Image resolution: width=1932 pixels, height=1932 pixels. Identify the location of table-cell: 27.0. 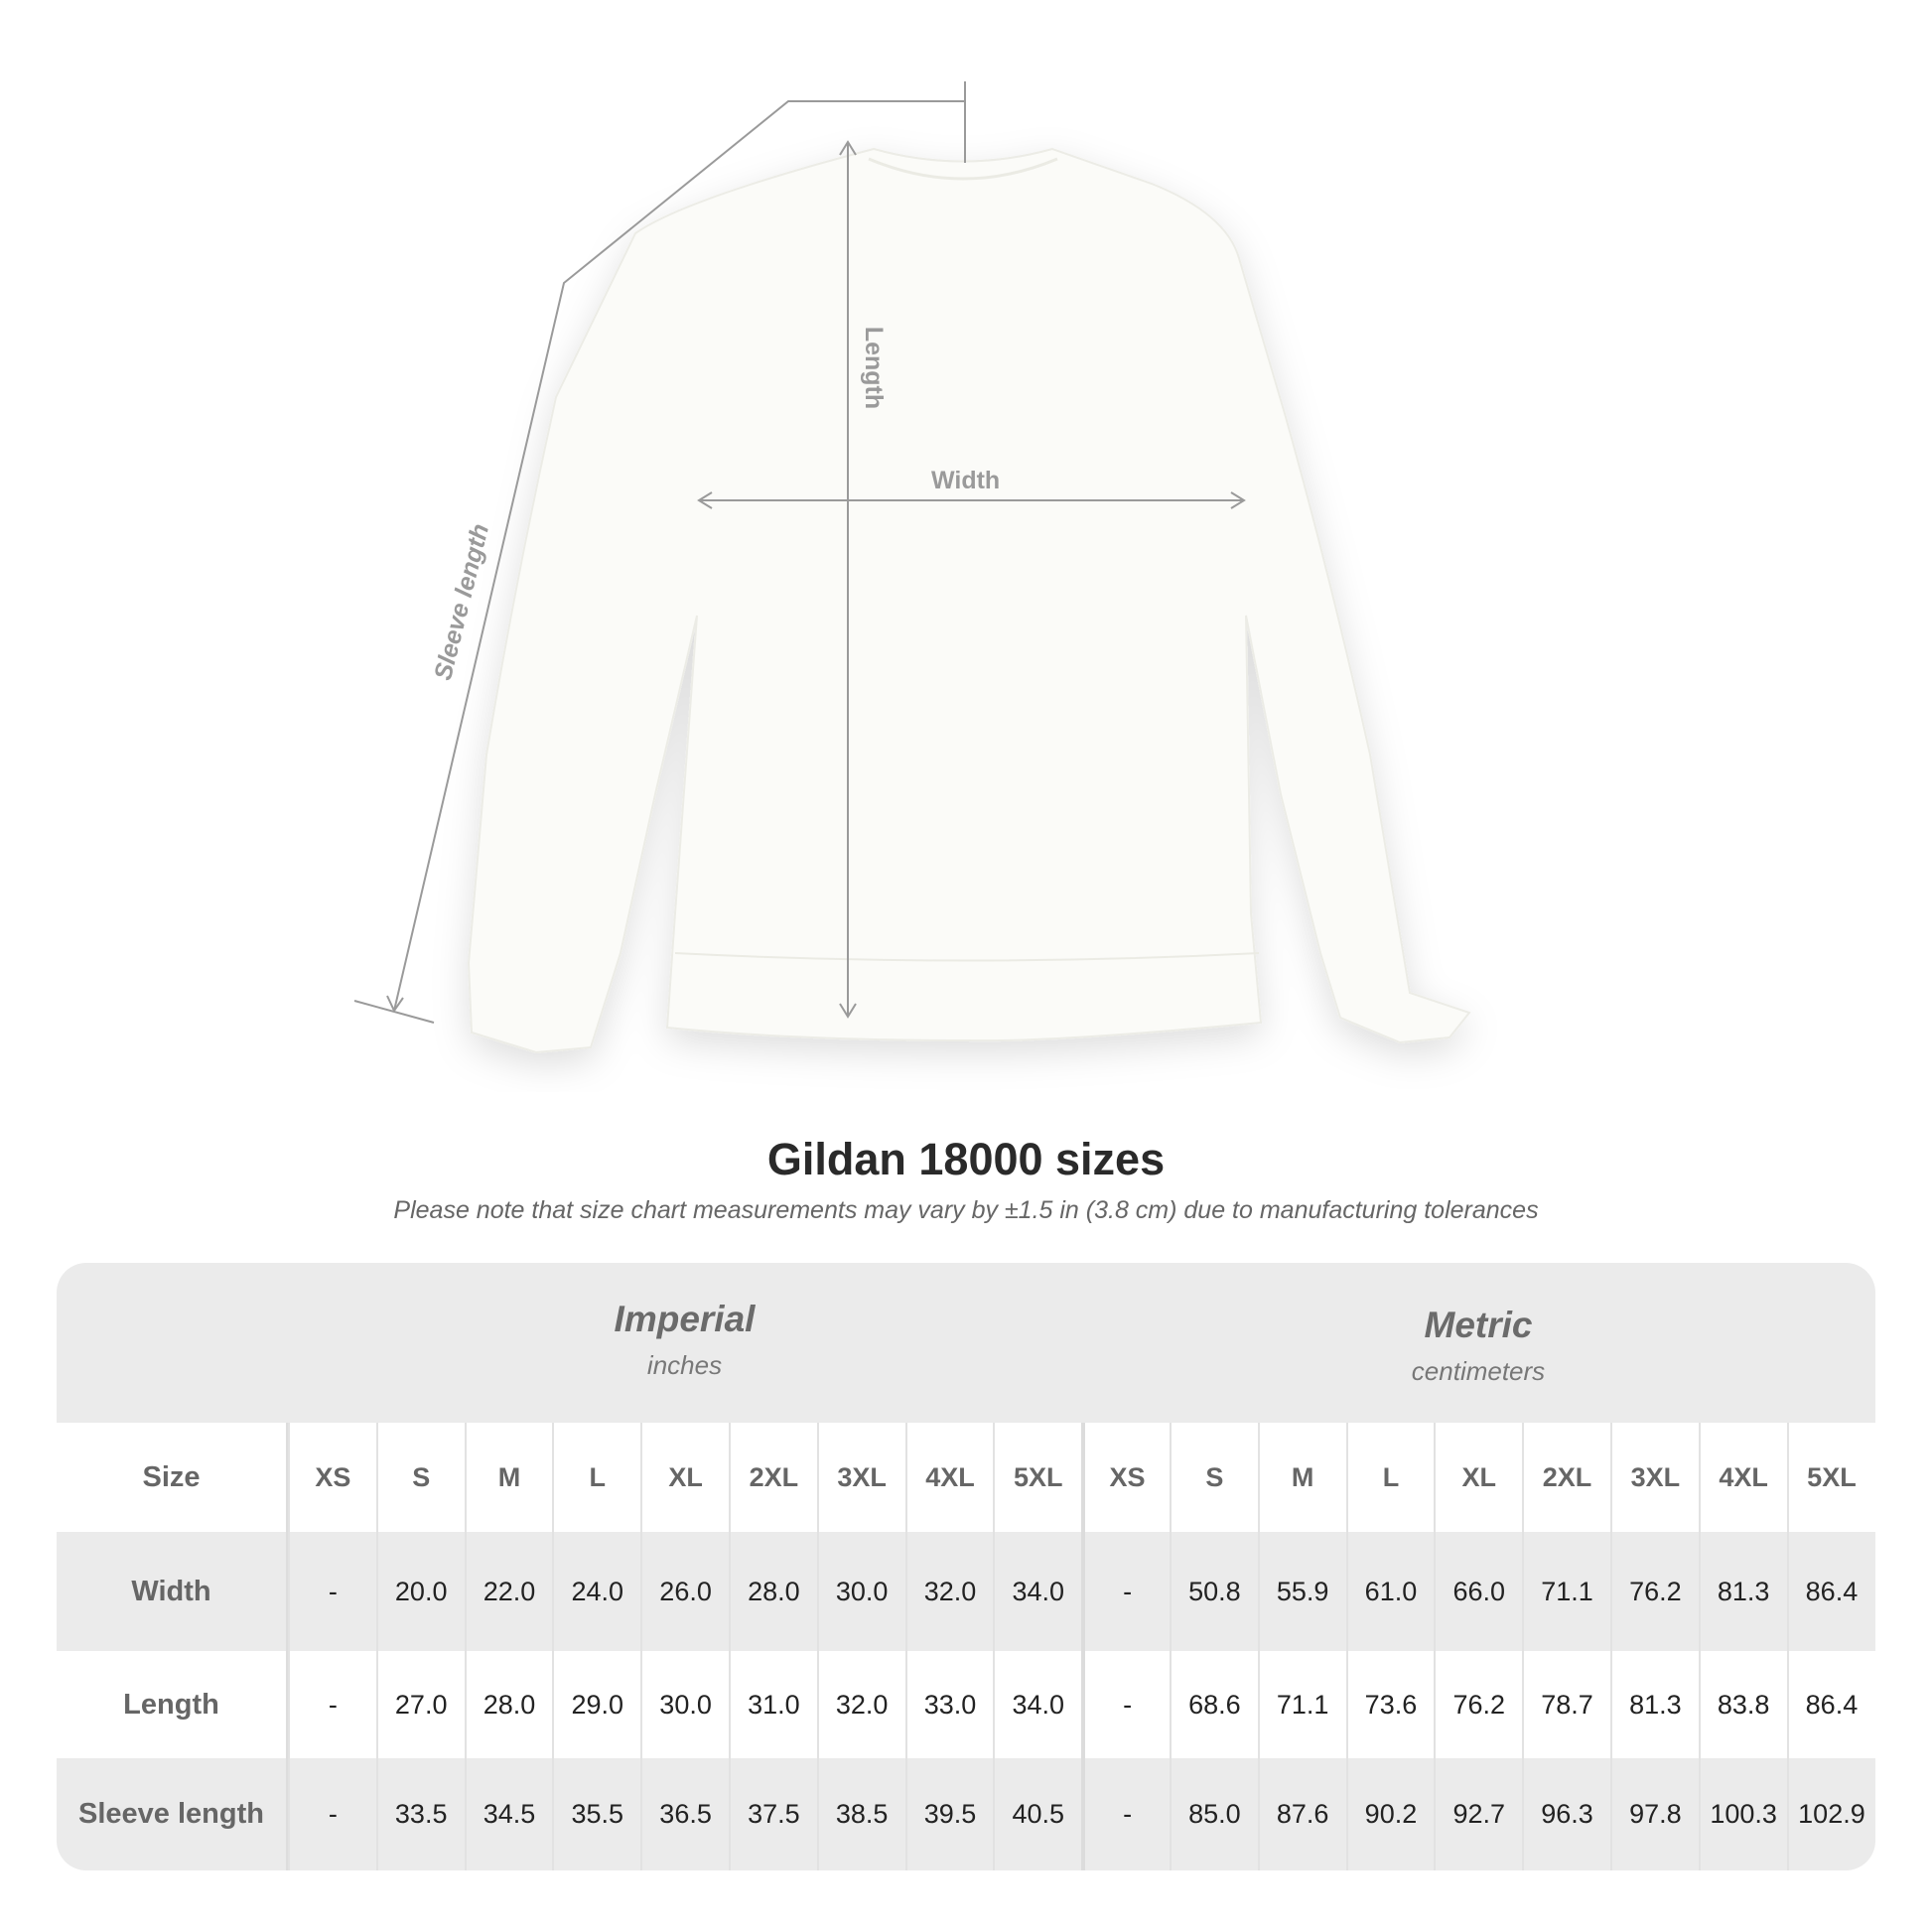
(420, 1705).